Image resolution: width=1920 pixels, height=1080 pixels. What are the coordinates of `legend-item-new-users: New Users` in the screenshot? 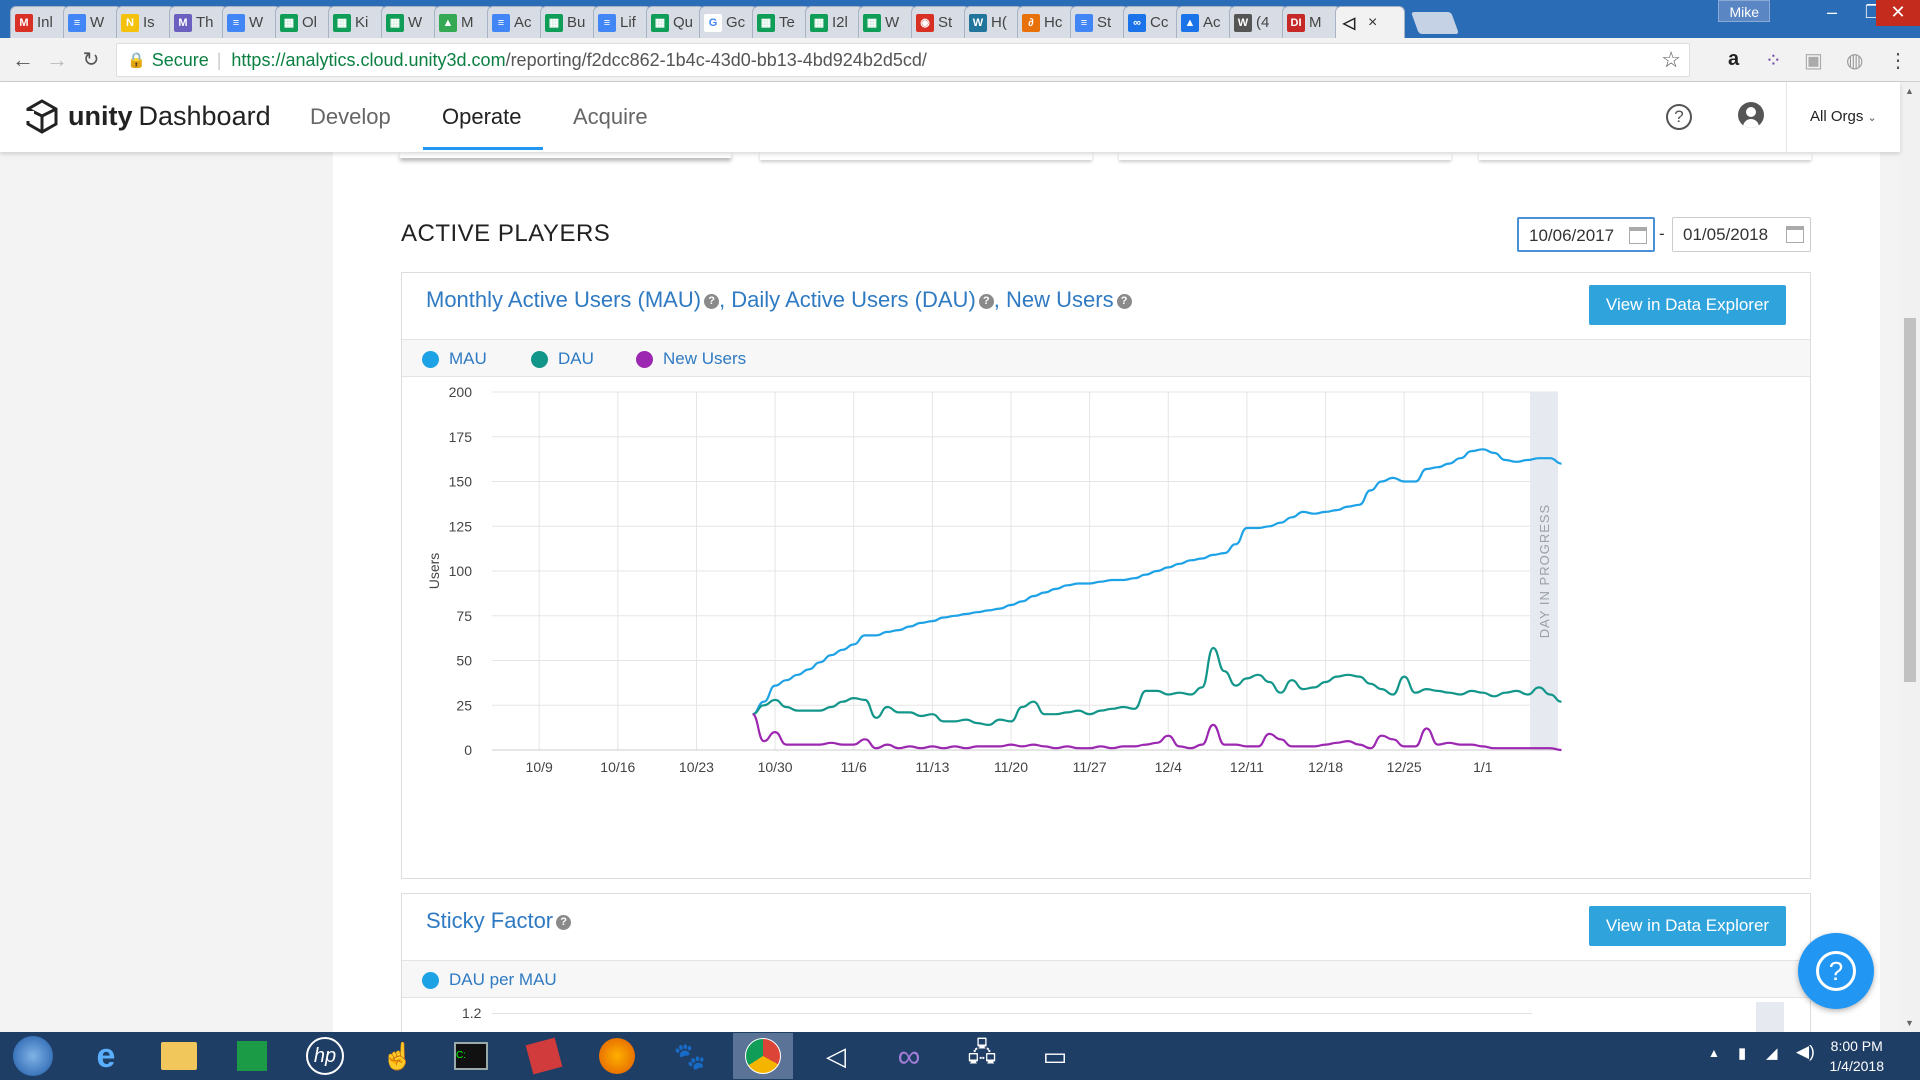 It's located at (691, 359).